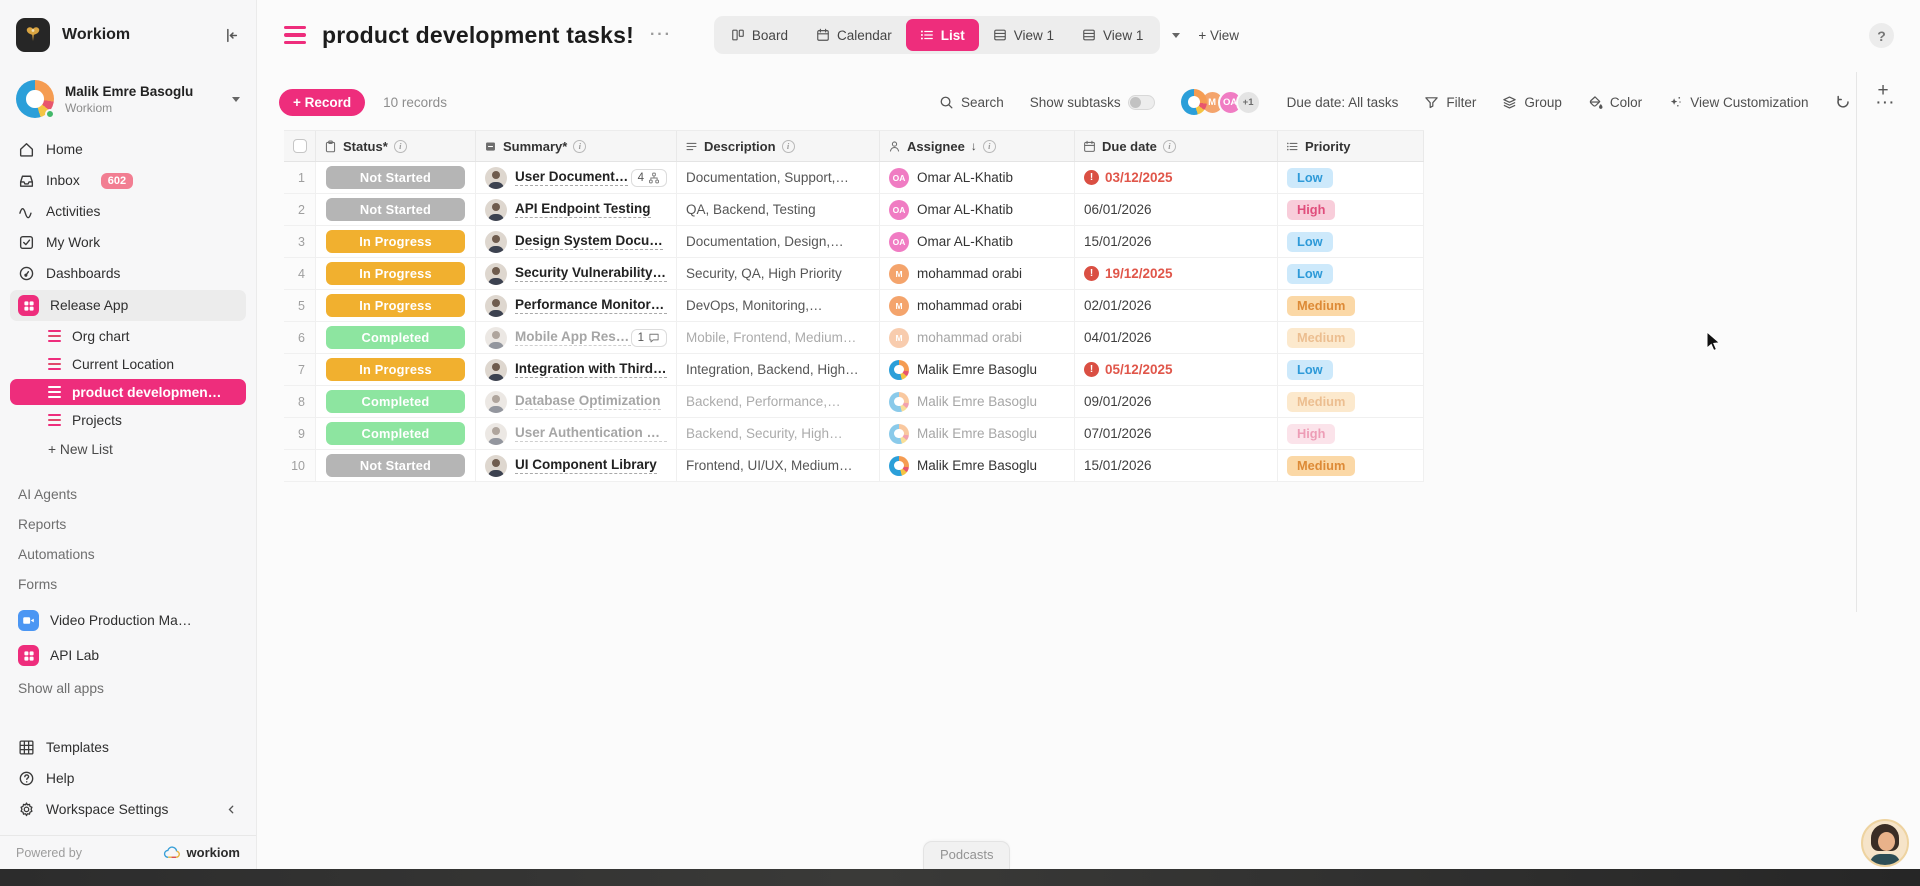 This screenshot has width=1920, height=886. Describe the element at coordinates (1248, 102) in the screenshot. I see `avatar-more: +1` at that location.